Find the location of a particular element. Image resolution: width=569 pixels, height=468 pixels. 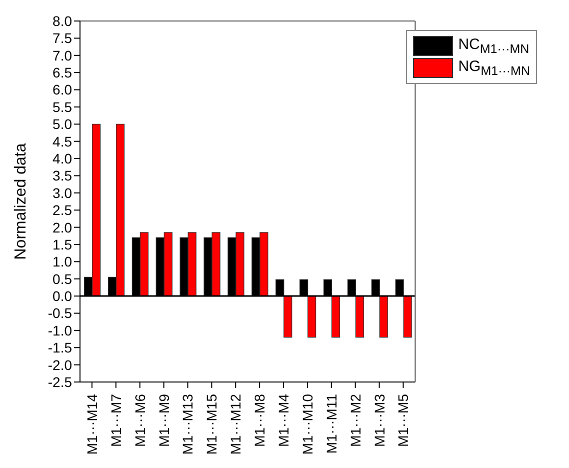

legend-label: NC$_{M1···MN}$ is located at coordinates (494, 46).